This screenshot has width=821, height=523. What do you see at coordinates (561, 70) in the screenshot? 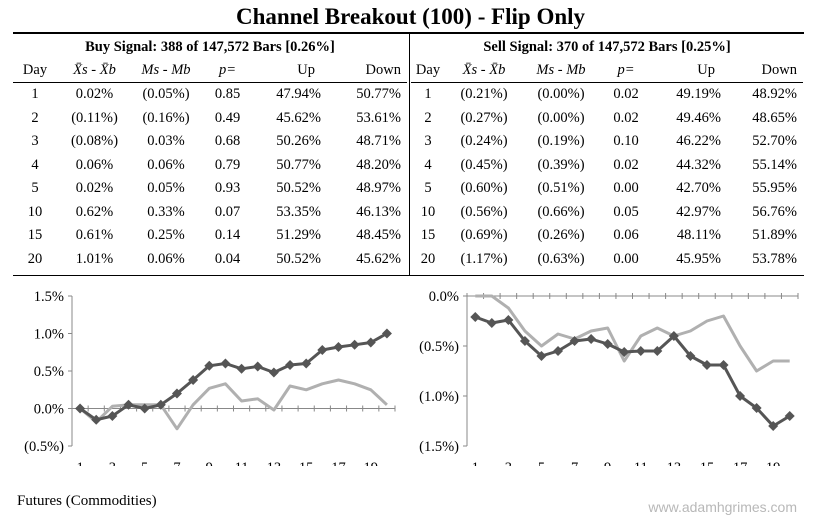
I see `sell-col-median-diff: Ms - Mb` at bounding box center [561, 70].